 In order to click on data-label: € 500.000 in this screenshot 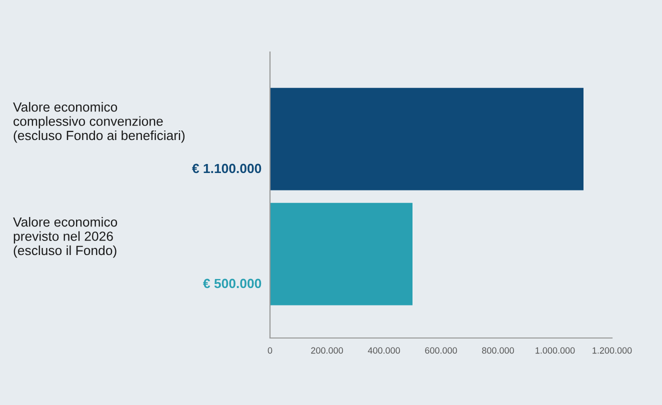, I will do `click(232, 283)`.